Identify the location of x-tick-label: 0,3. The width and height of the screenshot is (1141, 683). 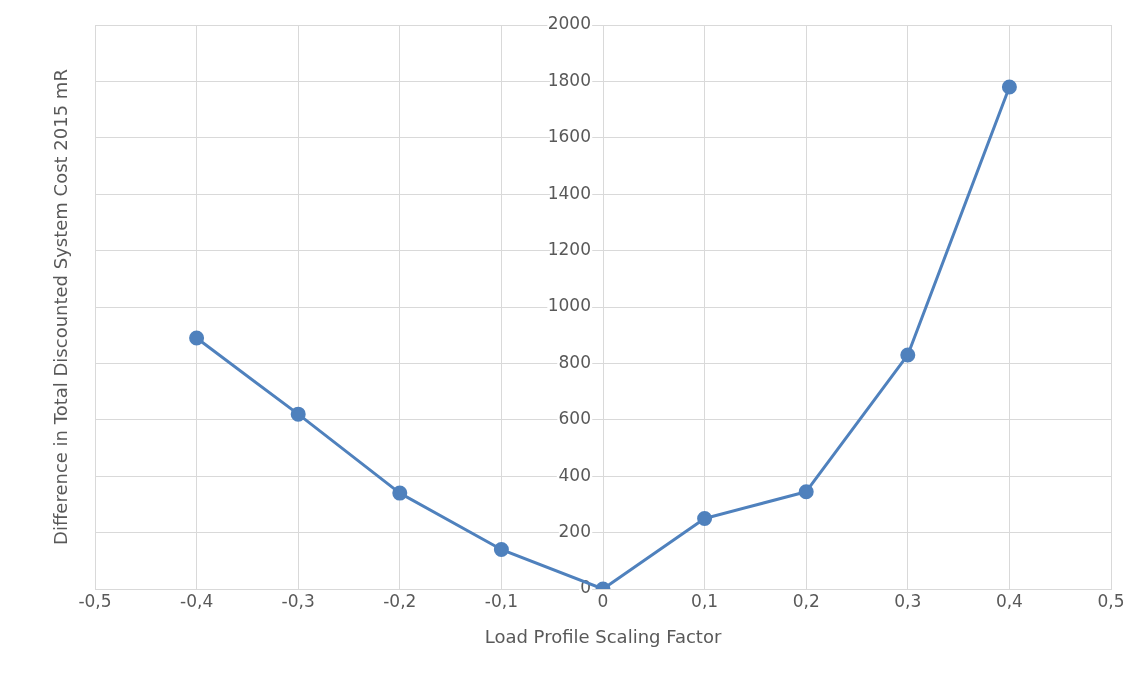
(908, 600).